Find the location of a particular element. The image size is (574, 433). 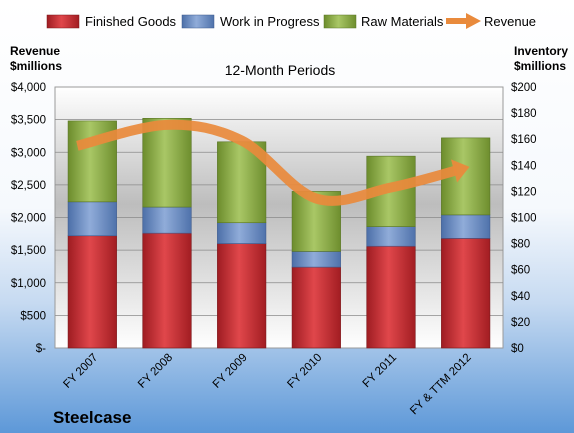

right-tick-label: $80 is located at coordinates (520, 245).